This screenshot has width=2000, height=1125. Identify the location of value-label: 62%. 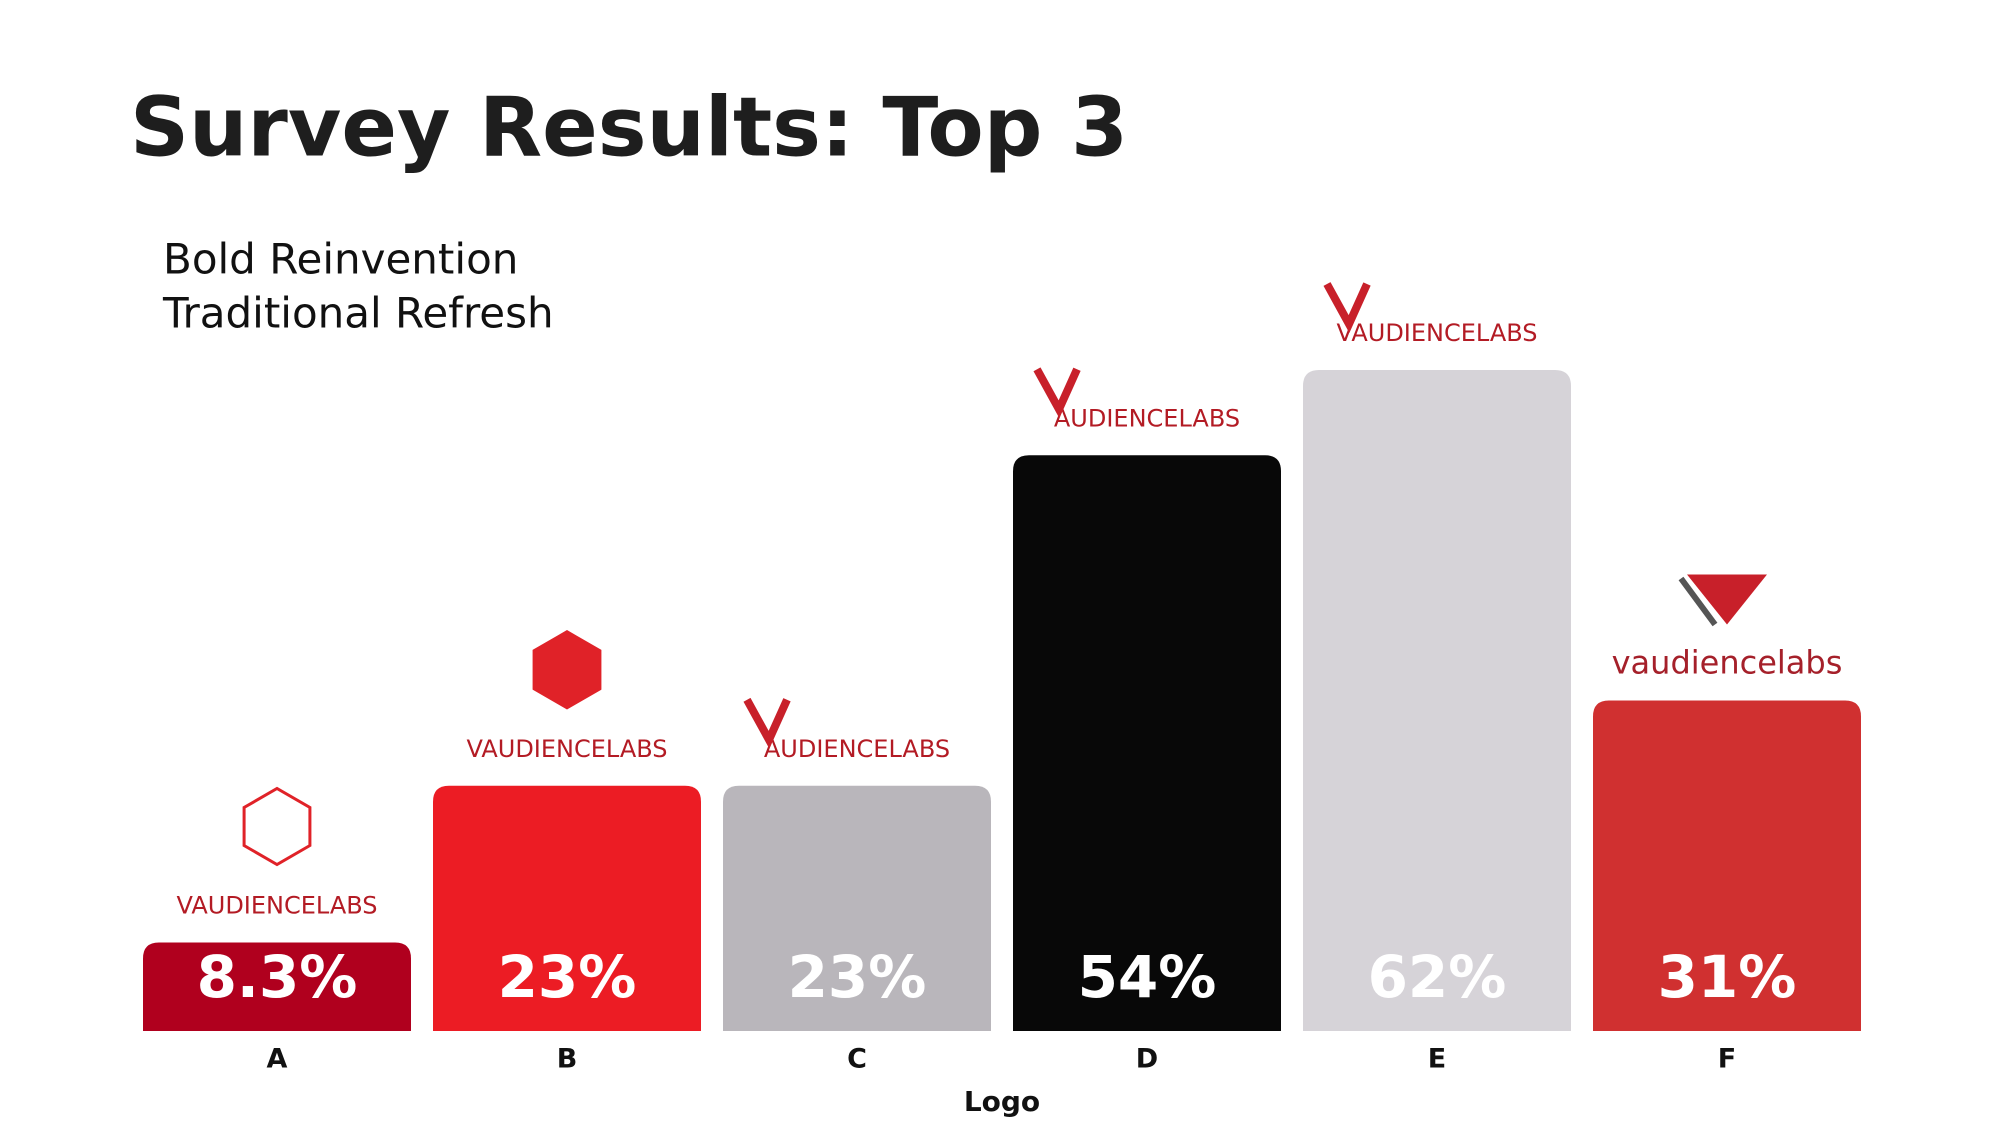
(1437, 977).